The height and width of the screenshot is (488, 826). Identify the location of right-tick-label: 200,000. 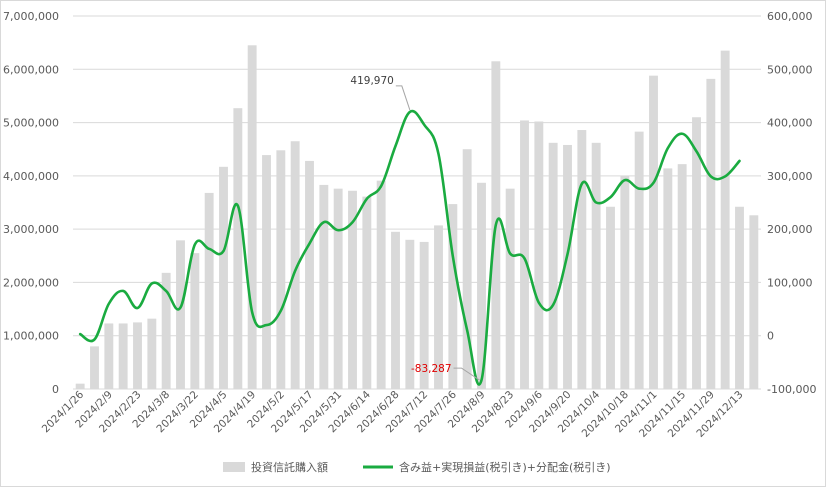
(790, 229).